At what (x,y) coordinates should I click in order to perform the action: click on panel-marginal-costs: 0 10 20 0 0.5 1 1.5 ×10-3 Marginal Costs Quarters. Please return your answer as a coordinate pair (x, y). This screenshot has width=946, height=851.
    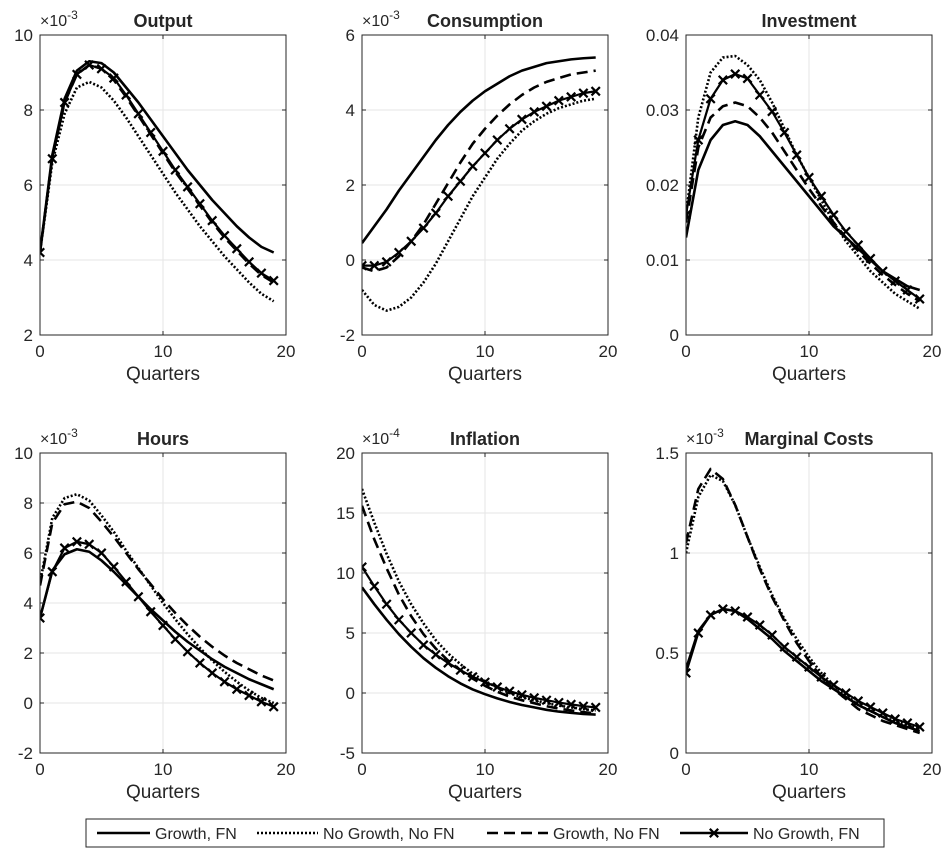
    Looking at the image, I should click on (798, 614).